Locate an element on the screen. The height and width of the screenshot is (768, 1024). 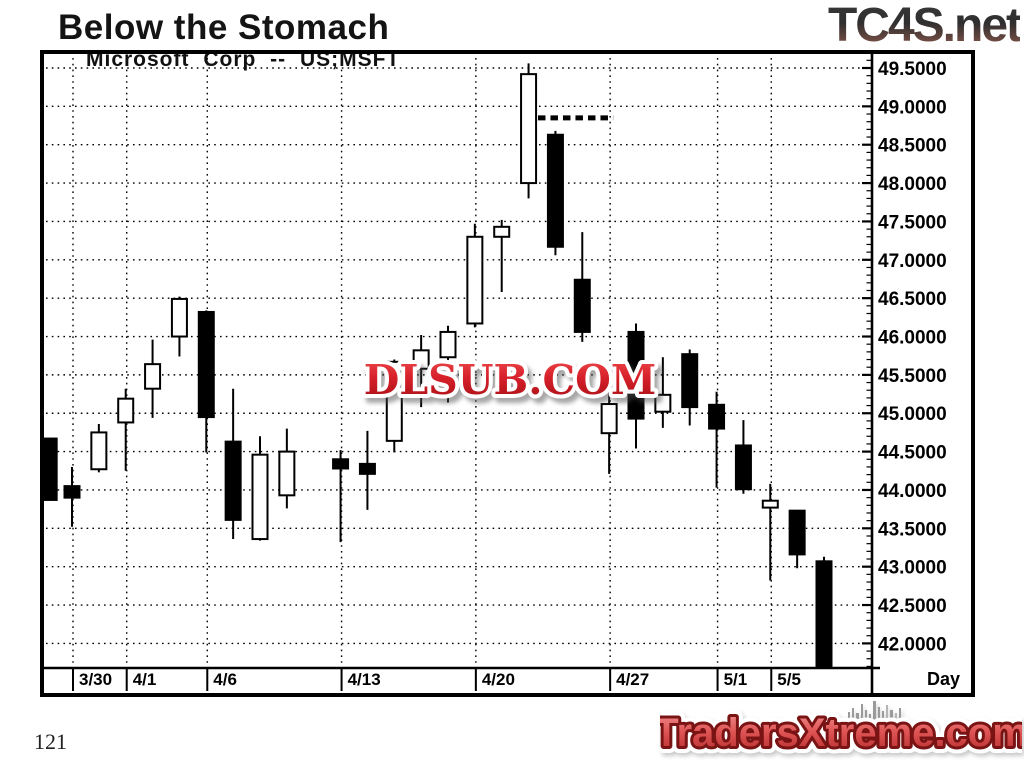
candle-body-5/4 is located at coordinates (743, 467).